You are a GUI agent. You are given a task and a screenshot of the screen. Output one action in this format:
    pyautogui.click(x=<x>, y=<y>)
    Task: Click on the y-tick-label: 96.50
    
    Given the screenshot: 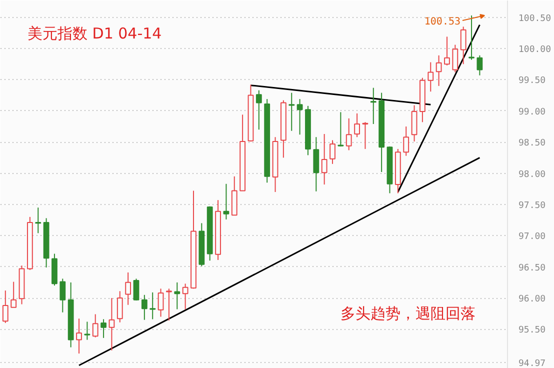 What is the action you would take?
    pyautogui.click(x=532, y=268)
    